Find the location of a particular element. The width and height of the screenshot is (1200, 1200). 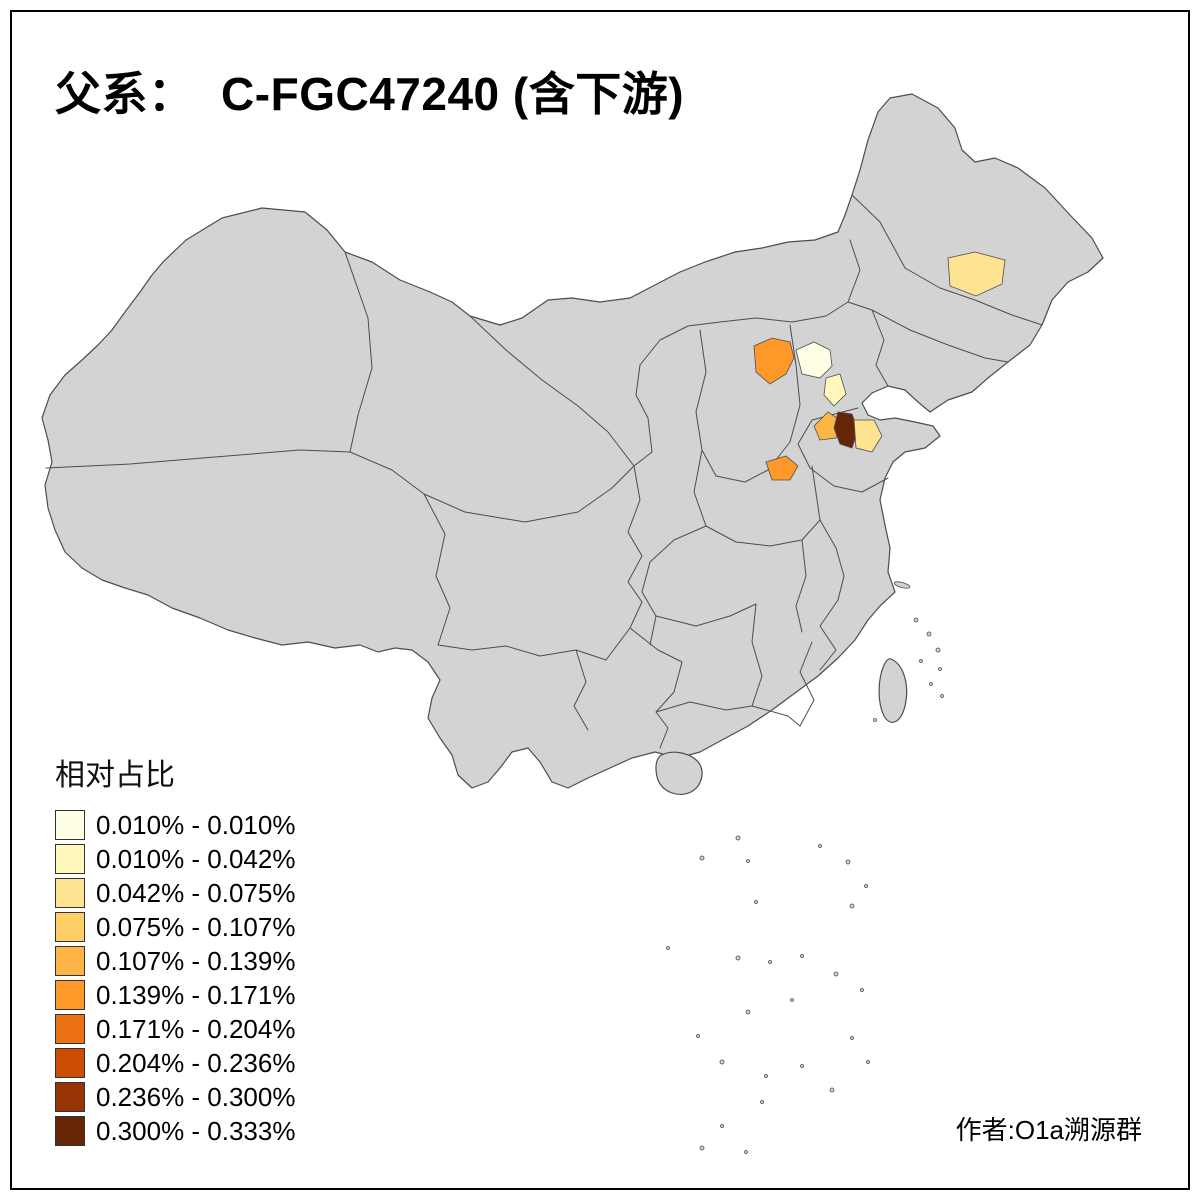

legend-label: 0.010% - 0.010% is located at coordinates (196, 824).